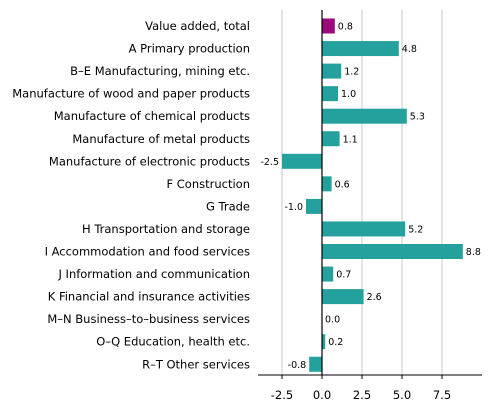 This screenshot has width=491, height=416. What do you see at coordinates (166, 229) in the screenshot?
I see `category-label-9: H Transportation and storage` at bounding box center [166, 229].